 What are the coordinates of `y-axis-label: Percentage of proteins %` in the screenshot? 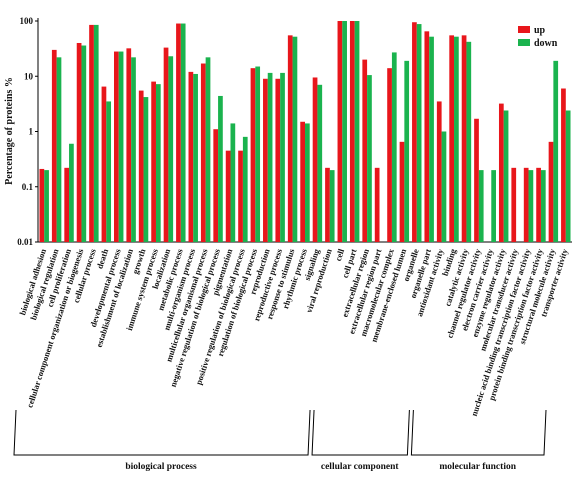 It's located at (9, 131).